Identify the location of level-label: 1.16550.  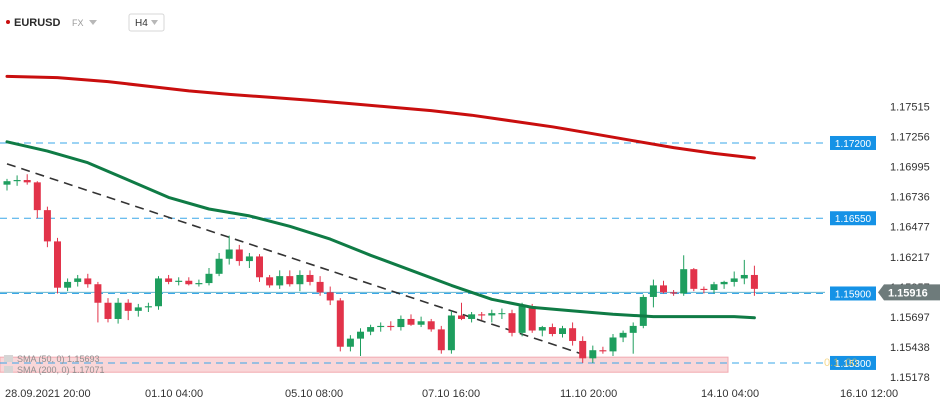
(853, 219).